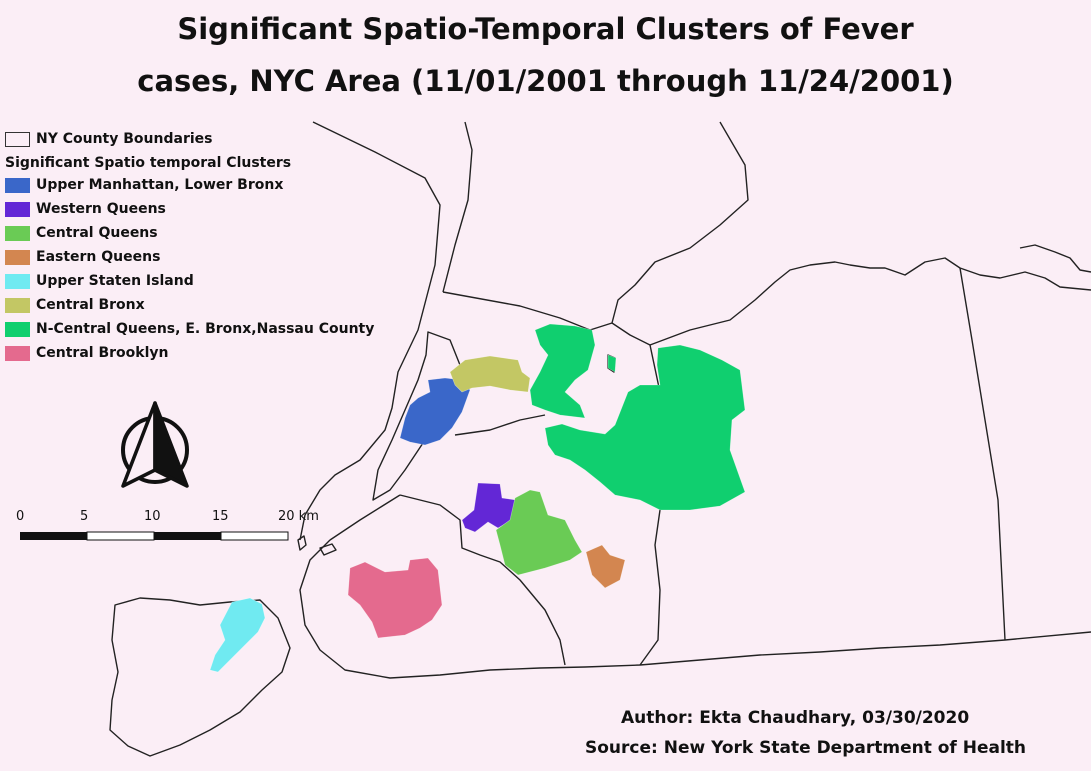 This screenshot has height=771, width=1091. Describe the element at coordinates (115, 281) in the screenshot. I see `legend-item-label: Upper Staten Island` at that location.